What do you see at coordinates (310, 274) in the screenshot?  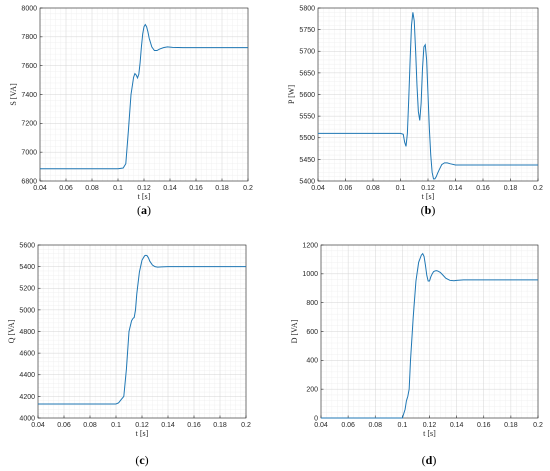 I see `y-tick-label: 1000` at bounding box center [310, 274].